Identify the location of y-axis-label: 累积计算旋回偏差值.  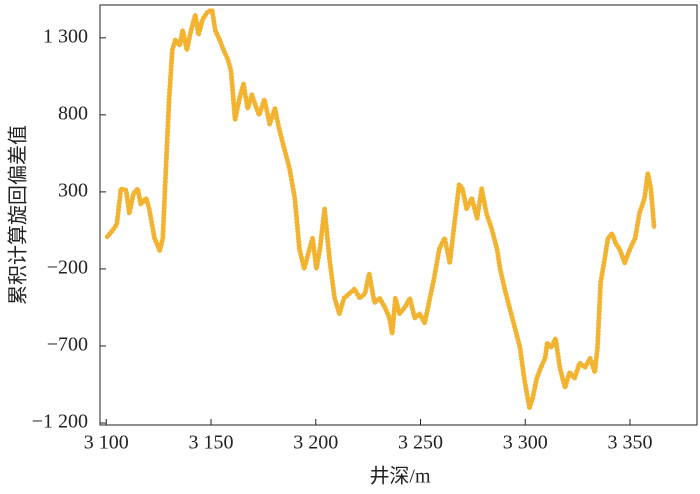
(18, 215).